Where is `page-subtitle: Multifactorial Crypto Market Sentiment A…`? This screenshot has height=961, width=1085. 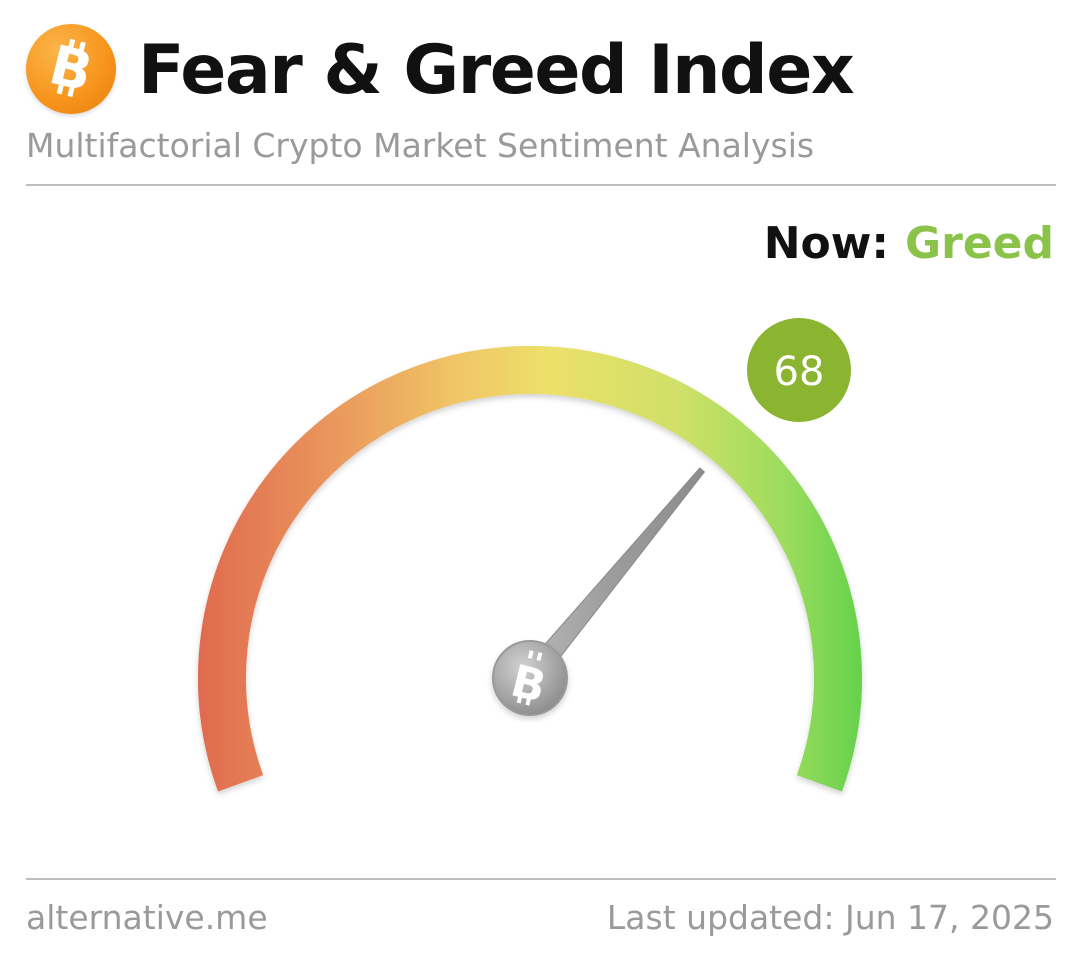 page-subtitle: Multifactorial Crypto Market Sentiment A… is located at coordinates (420, 145).